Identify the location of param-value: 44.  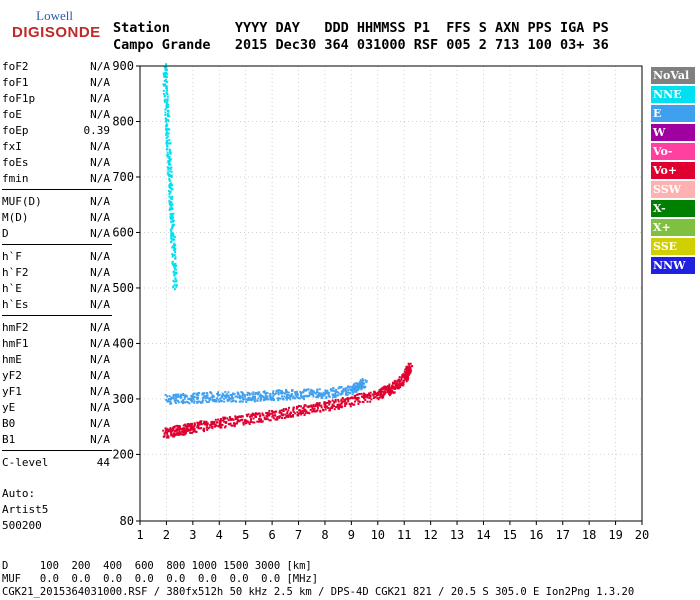
(103, 462).